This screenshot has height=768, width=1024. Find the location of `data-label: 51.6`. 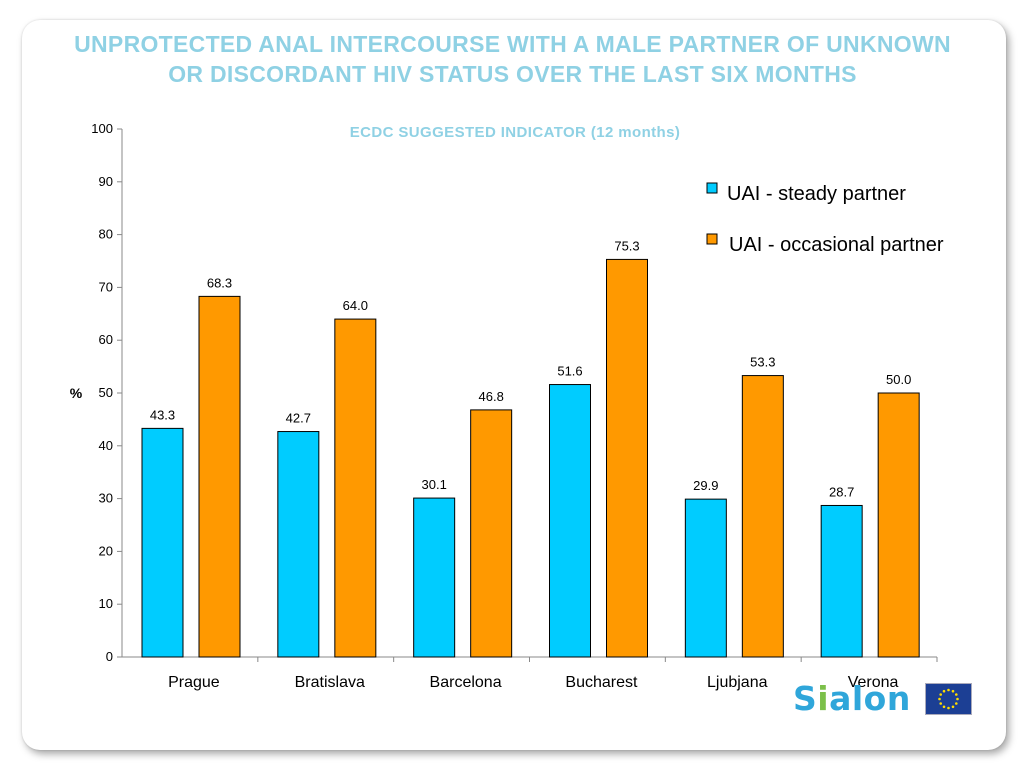

data-label: 51.6 is located at coordinates (569, 371).